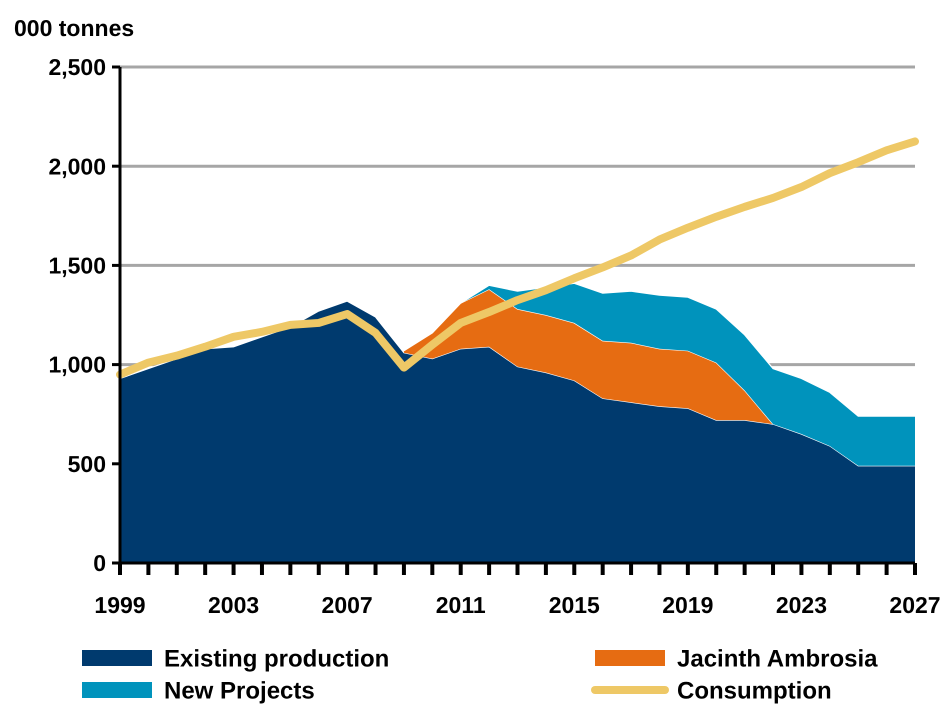  Describe the element at coordinates (239, 690) in the screenshot. I see `legend-label: New Projects` at that location.